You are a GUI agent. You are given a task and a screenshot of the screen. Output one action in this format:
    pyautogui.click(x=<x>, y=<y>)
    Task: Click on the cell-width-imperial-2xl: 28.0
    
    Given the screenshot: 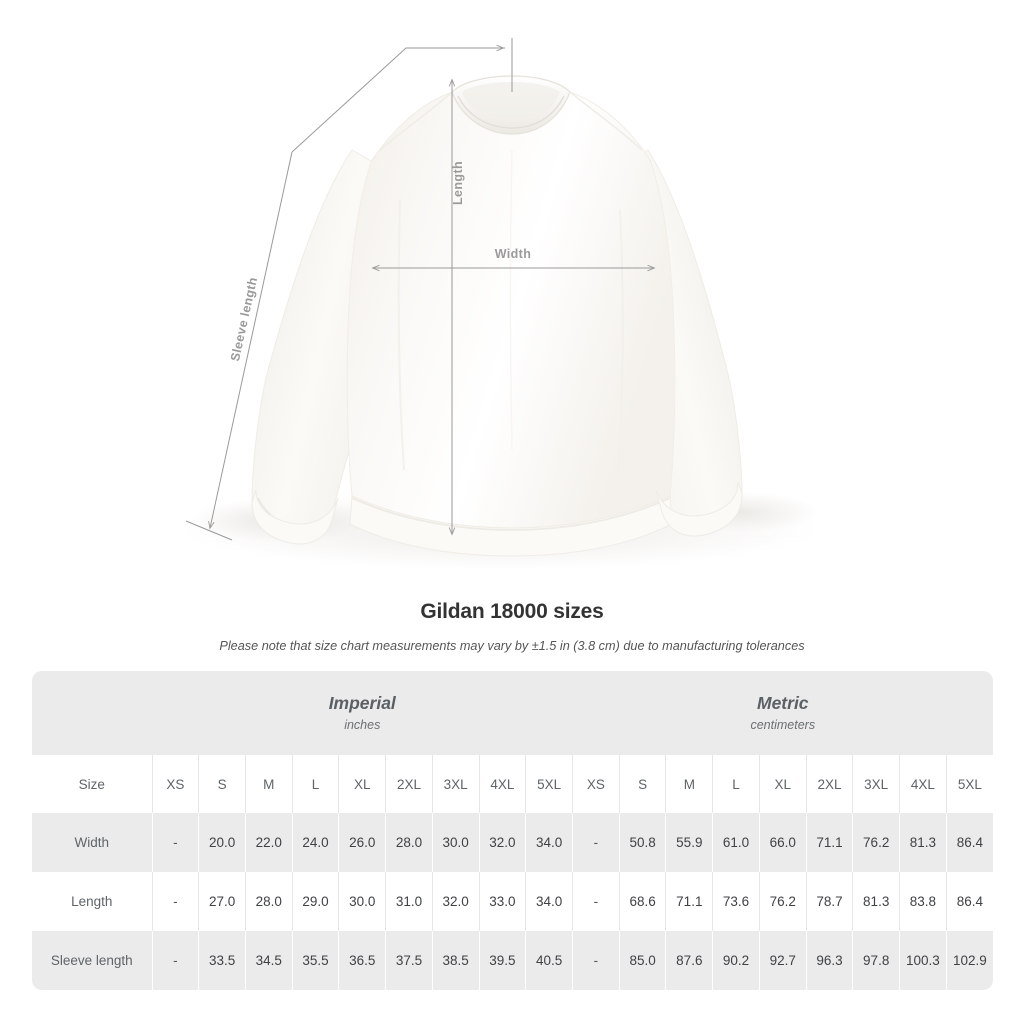 What is the action you would take?
    pyautogui.click(x=409, y=842)
    